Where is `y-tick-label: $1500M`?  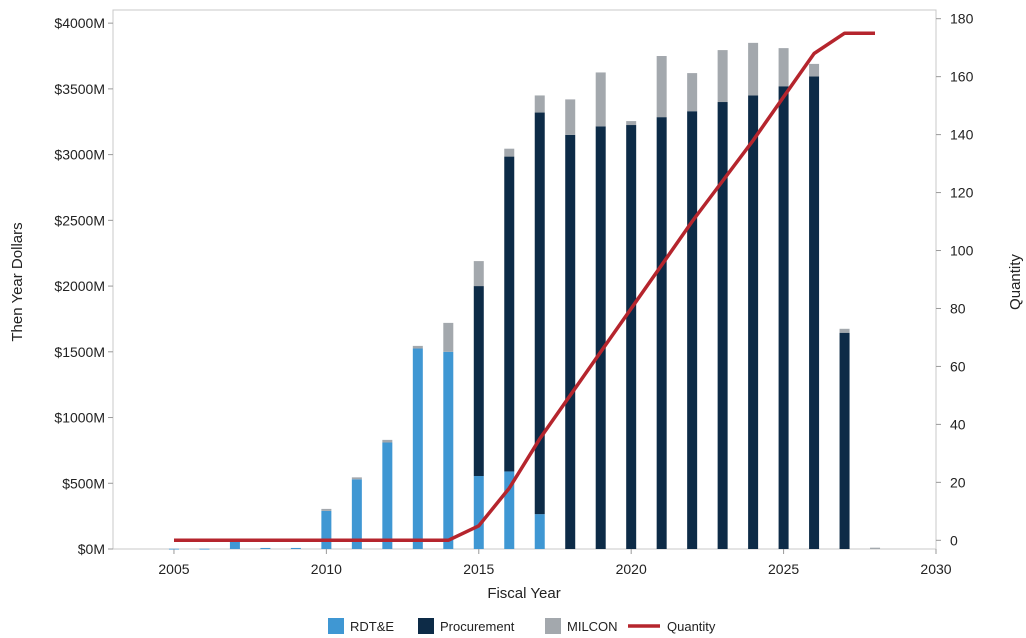 y-tick-label: $1500M is located at coordinates (79, 352).